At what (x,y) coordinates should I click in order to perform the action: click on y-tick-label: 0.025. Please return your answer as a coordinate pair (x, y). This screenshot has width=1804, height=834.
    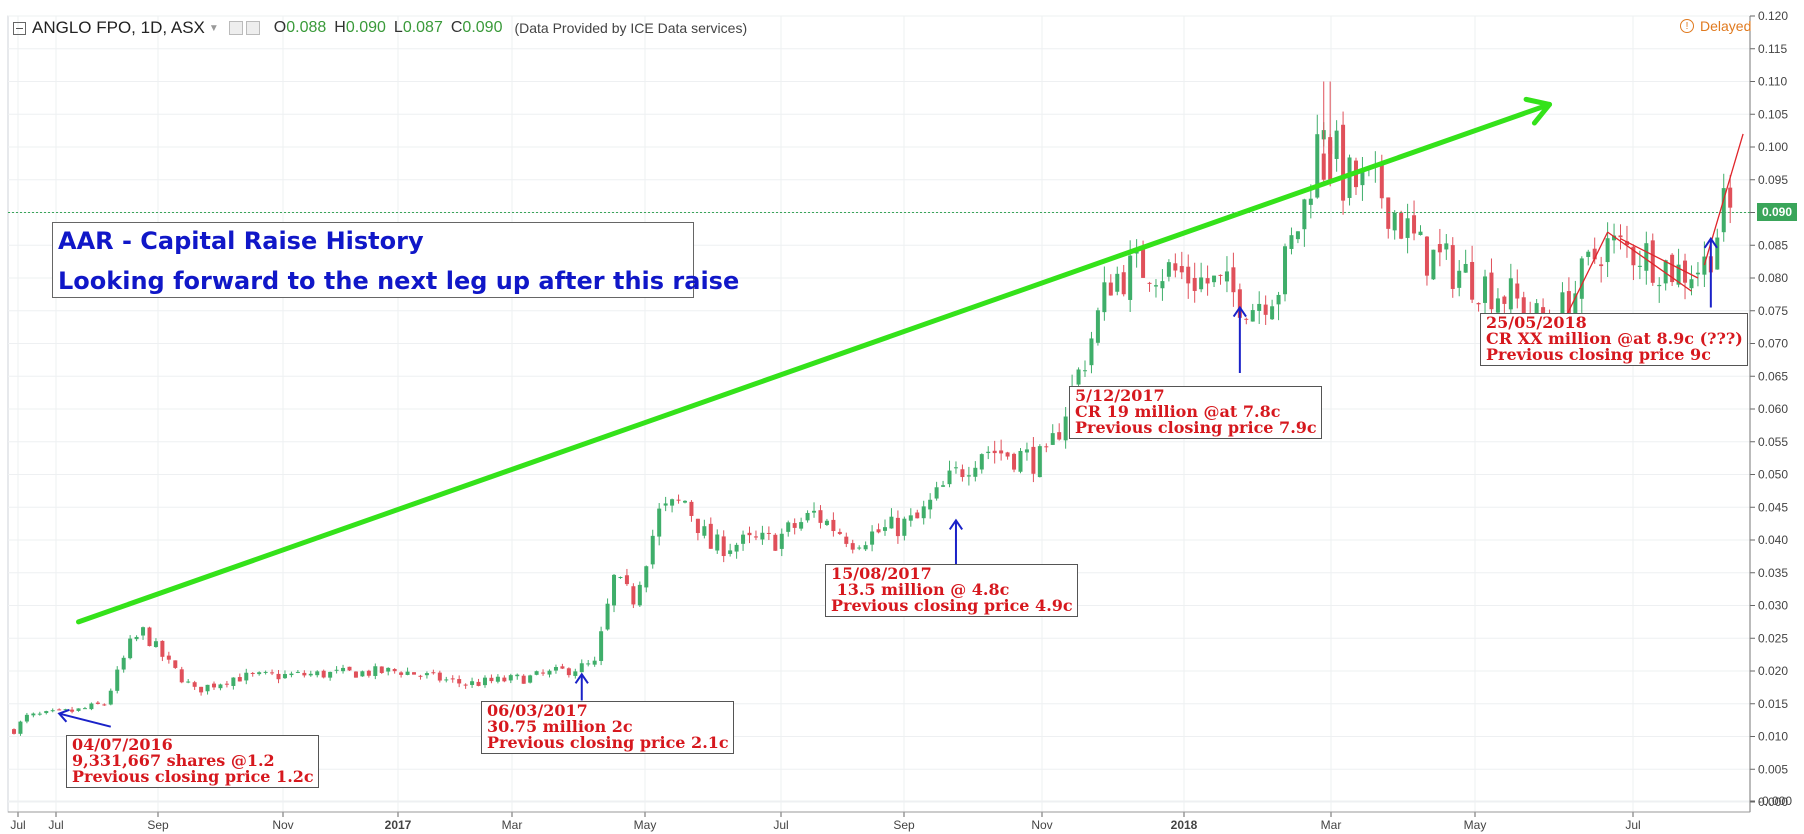
    Looking at the image, I should click on (1773, 638).